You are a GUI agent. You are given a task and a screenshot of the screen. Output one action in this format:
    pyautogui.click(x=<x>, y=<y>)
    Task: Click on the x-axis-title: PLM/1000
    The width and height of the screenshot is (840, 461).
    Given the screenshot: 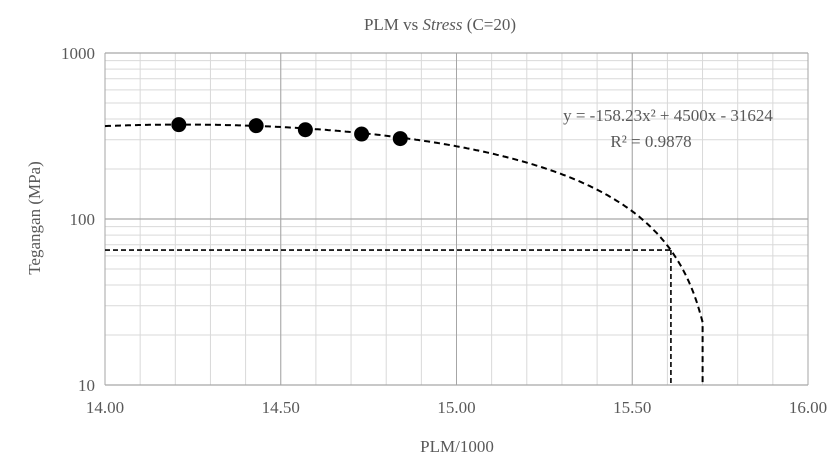 What is the action you would take?
    pyautogui.click(x=457, y=446)
    